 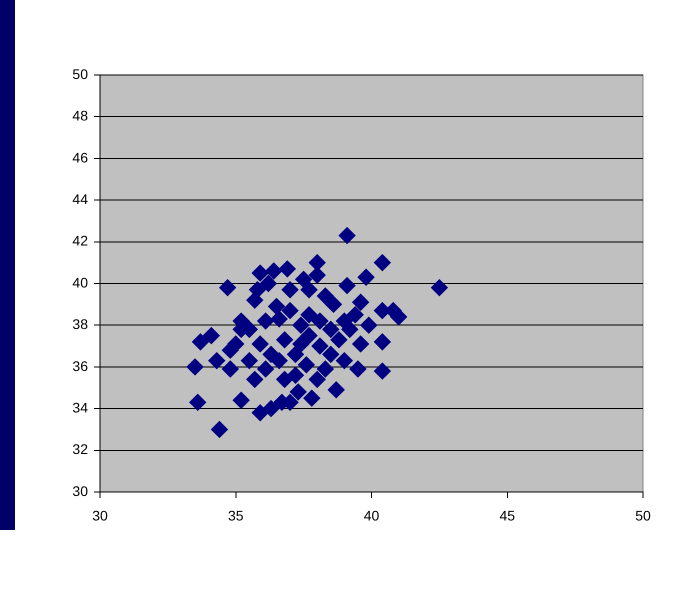 I want to click on y-tick-label: 38, so click(x=80, y=324).